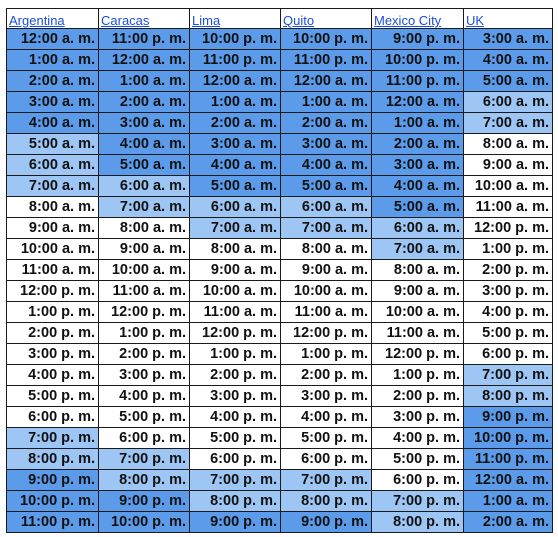 This screenshot has height=537, width=558. What do you see at coordinates (235, 18) in the screenshot?
I see `column-header-lima: Lima` at bounding box center [235, 18].